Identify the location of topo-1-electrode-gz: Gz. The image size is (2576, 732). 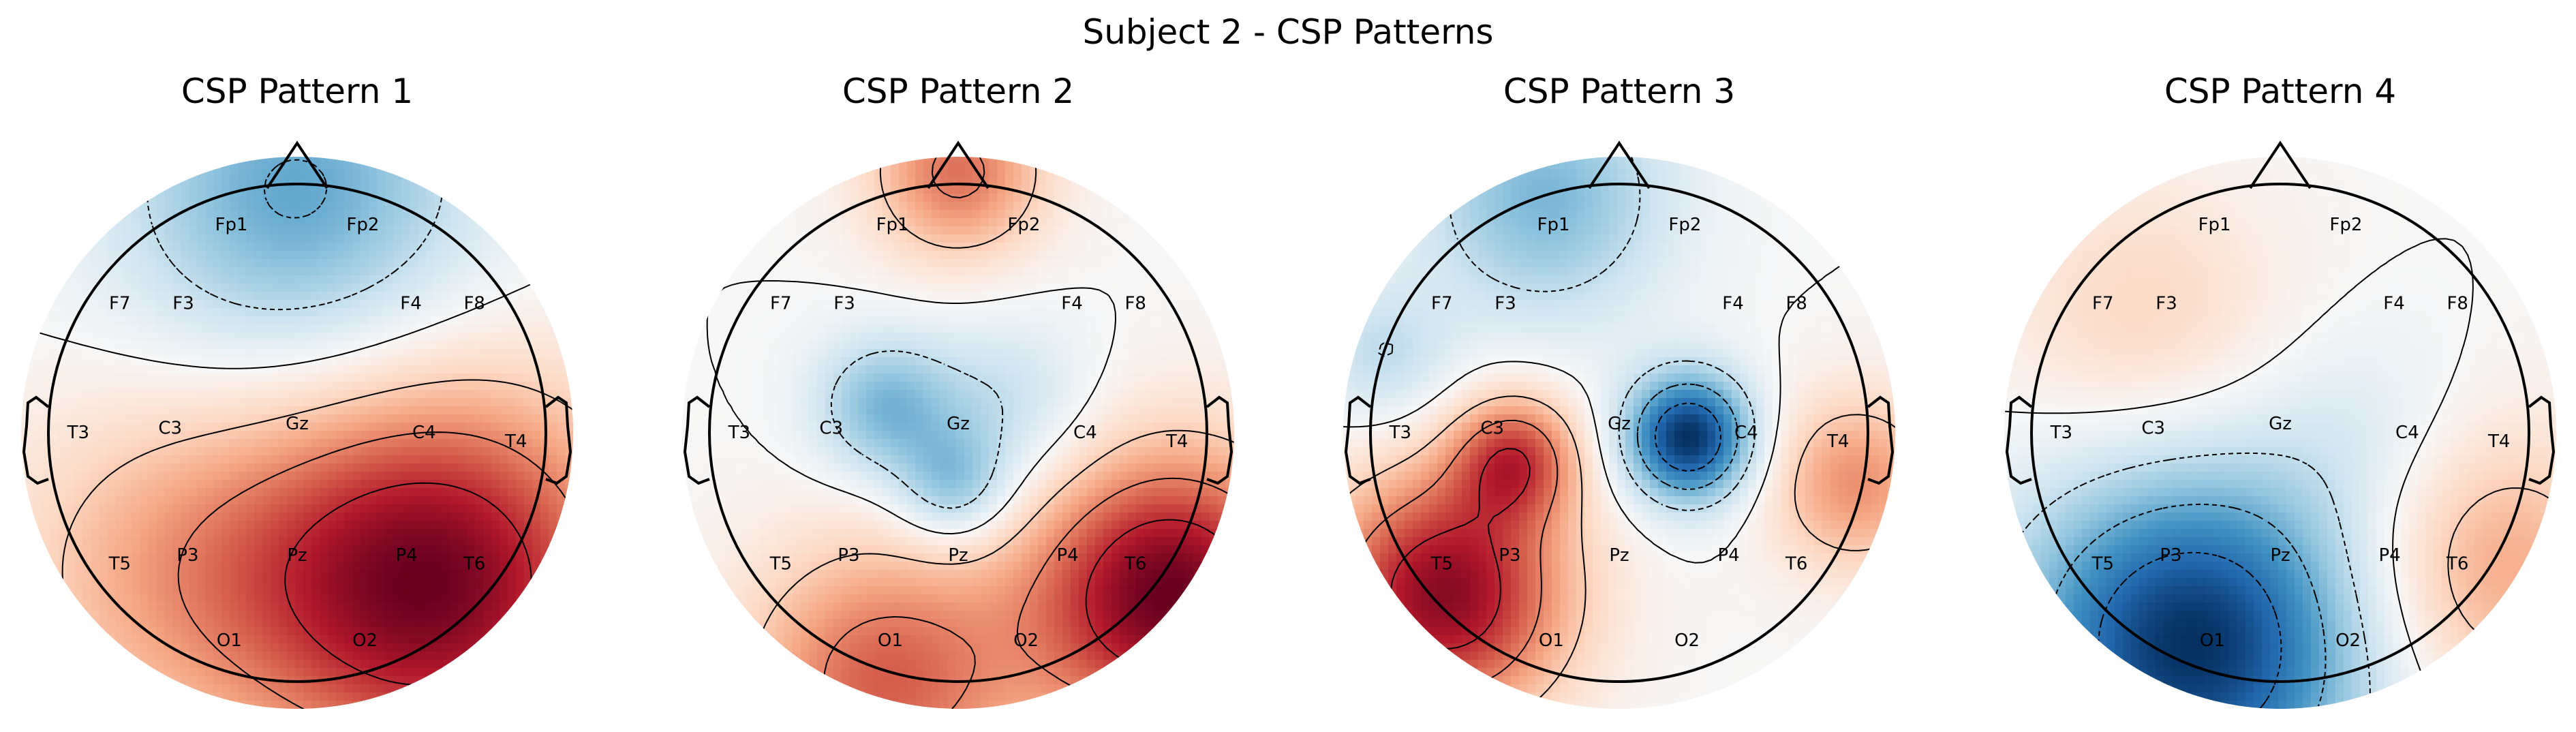
(297, 424).